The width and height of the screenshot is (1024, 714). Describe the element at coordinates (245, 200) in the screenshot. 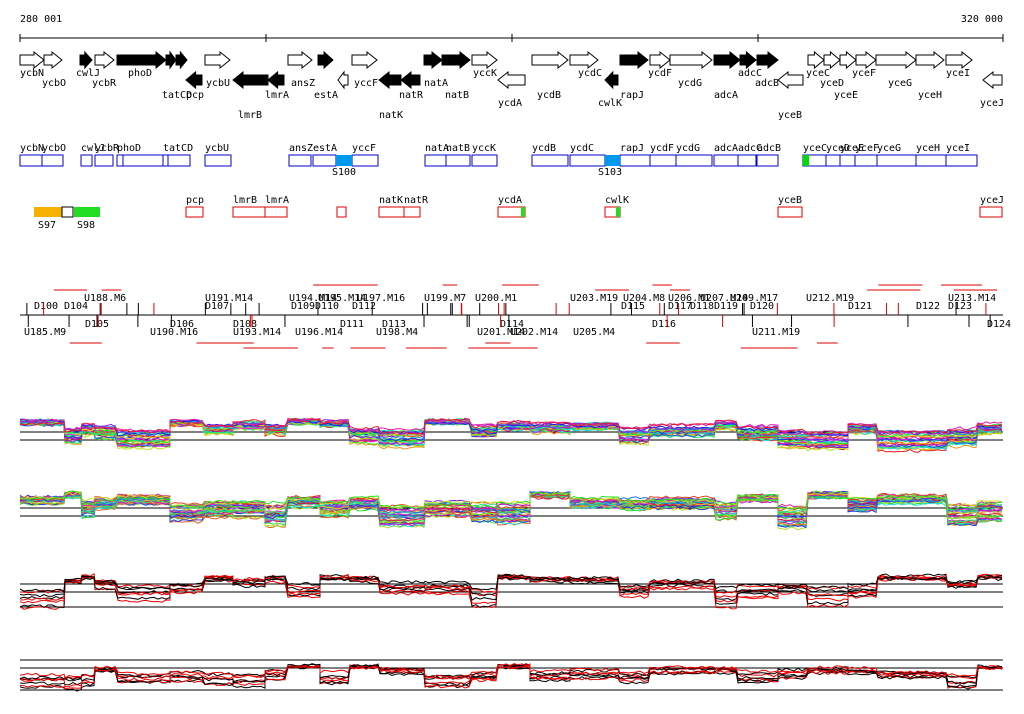

I see `promoter-label: lmrB` at that location.